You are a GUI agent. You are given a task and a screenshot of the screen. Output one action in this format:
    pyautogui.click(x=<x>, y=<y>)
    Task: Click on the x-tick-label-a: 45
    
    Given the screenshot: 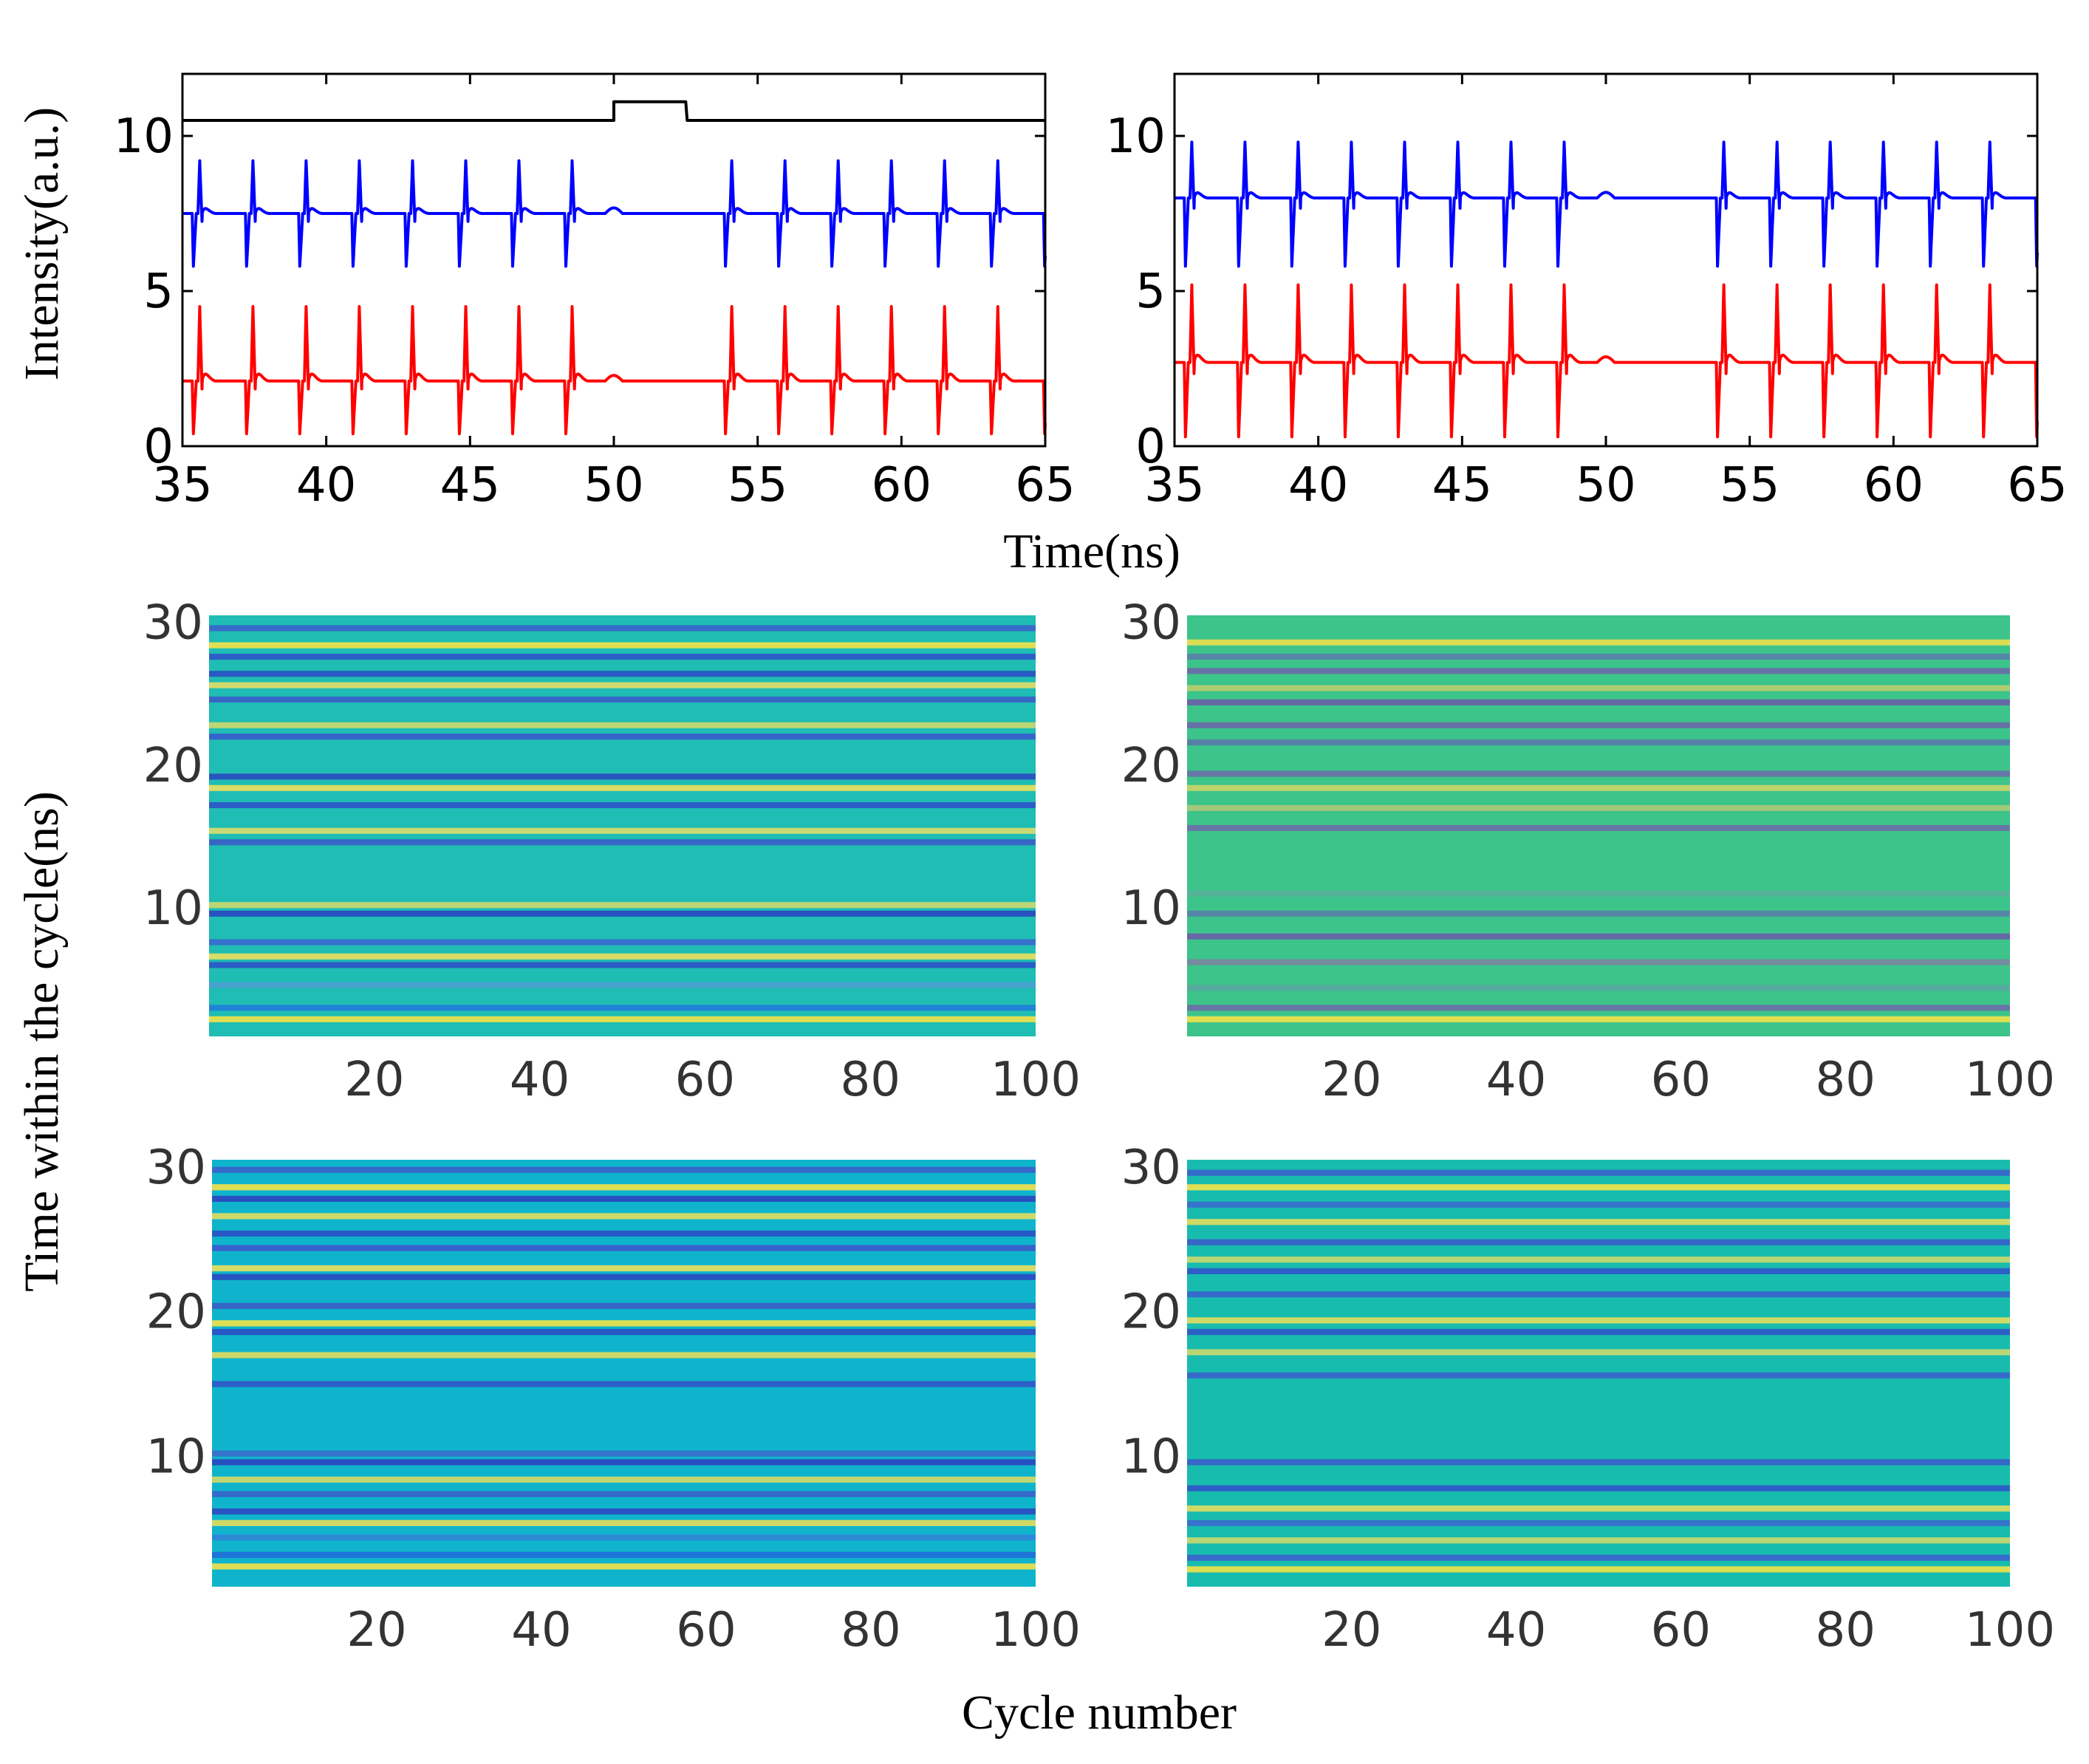 What is the action you would take?
    pyautogui.click(x=470, y=485)
    